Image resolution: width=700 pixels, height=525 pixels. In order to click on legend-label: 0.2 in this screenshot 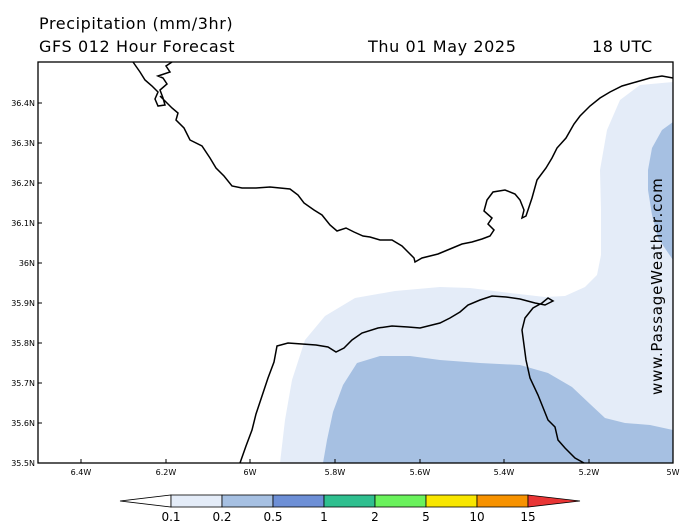, I will do `click(221, 517)`.